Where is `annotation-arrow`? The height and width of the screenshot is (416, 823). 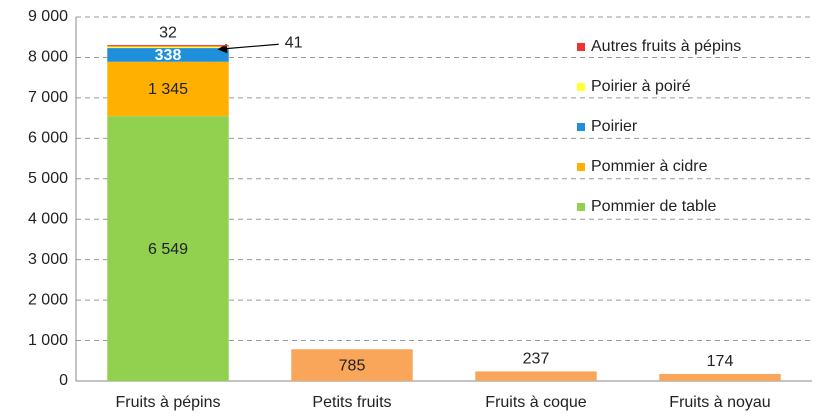 annotation-arrow is located at coordinates (248, 48).